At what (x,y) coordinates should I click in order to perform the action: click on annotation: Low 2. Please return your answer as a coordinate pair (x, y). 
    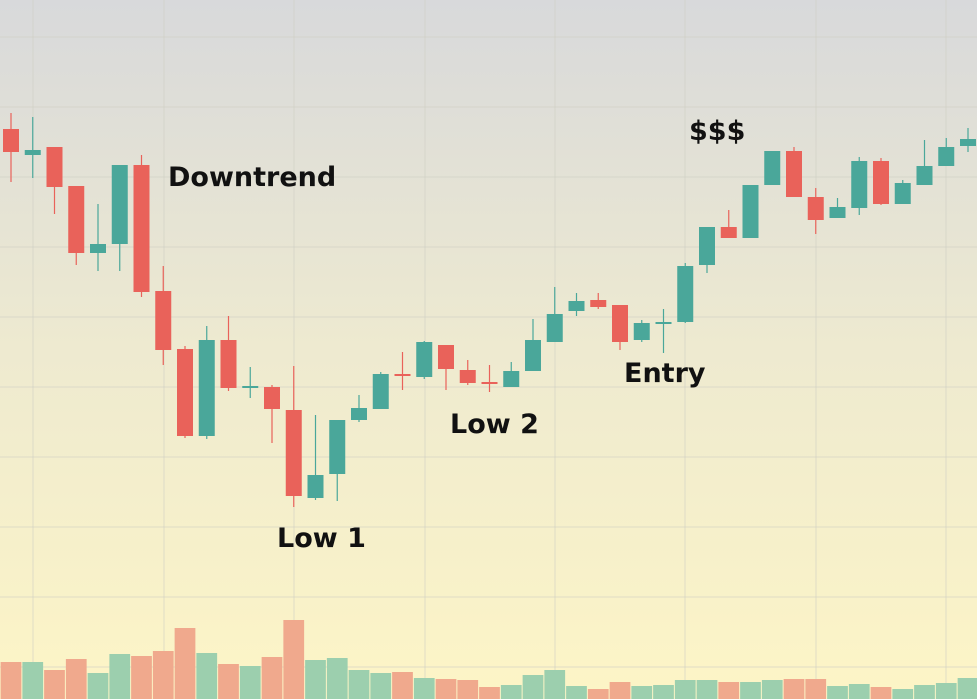
    Looking at the image, I should click on (494, 424).